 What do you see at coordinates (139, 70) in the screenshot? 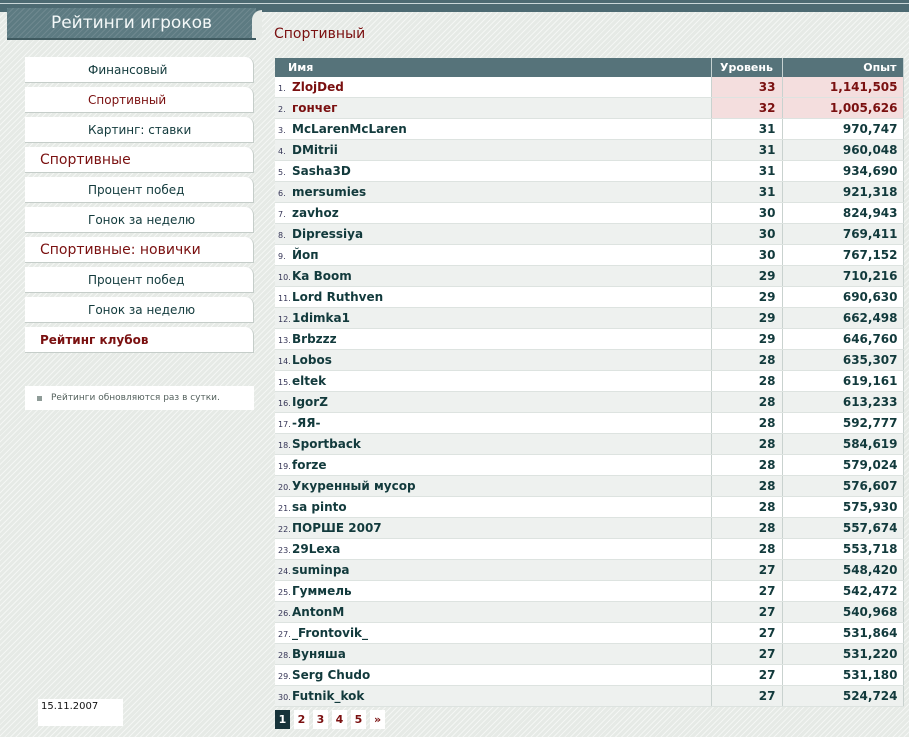
I see `sidebar-item: Финансовый` at bounding box center [139, 70].